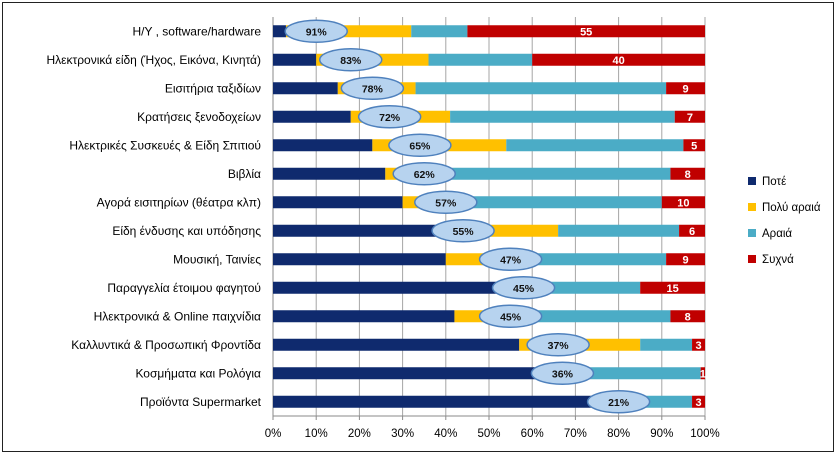 This screenshot has width=838, height=456. Describe the element at coordinates (273, 434) in the screenshot. I see `x-tick-label: 0%` at that location.